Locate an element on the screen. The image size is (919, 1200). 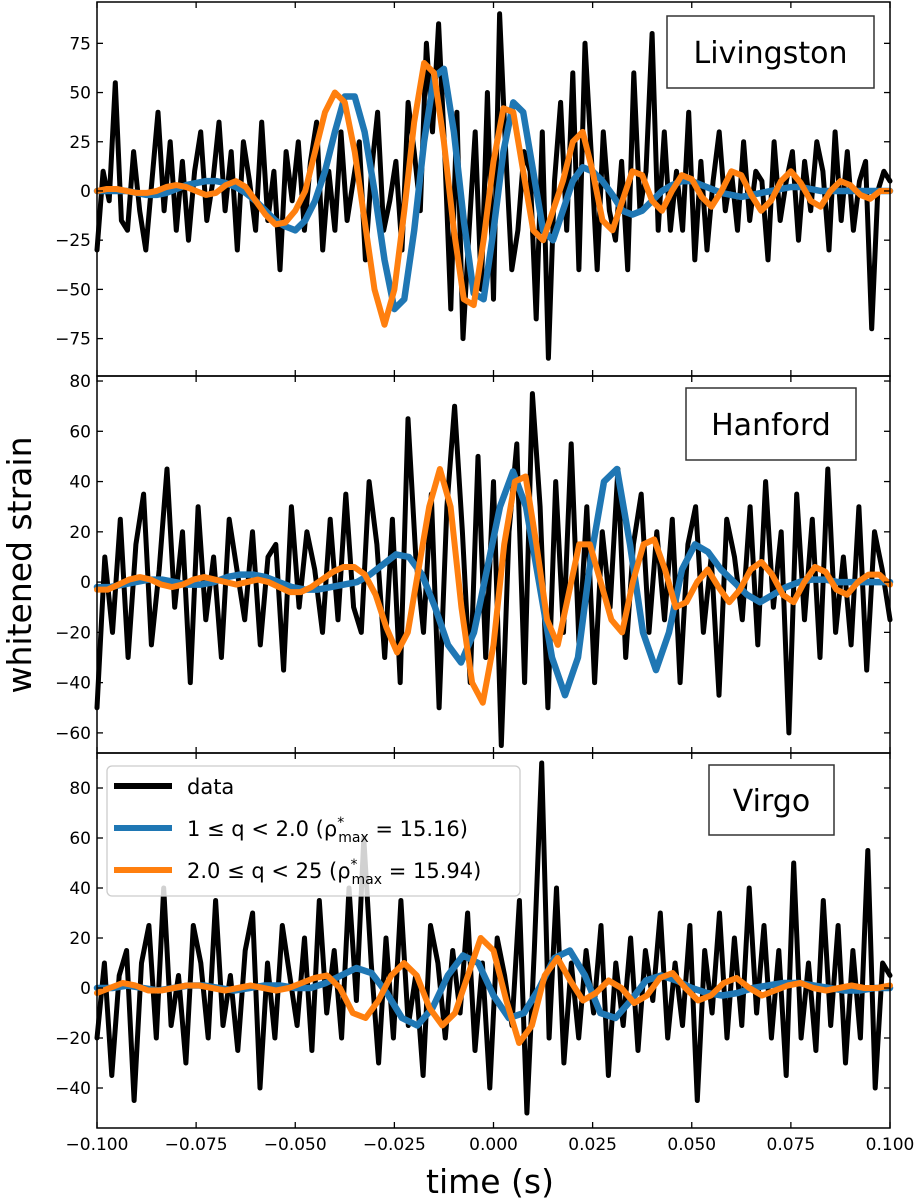
y-axis-title: whitened strain is located at coordinates (19, 565).